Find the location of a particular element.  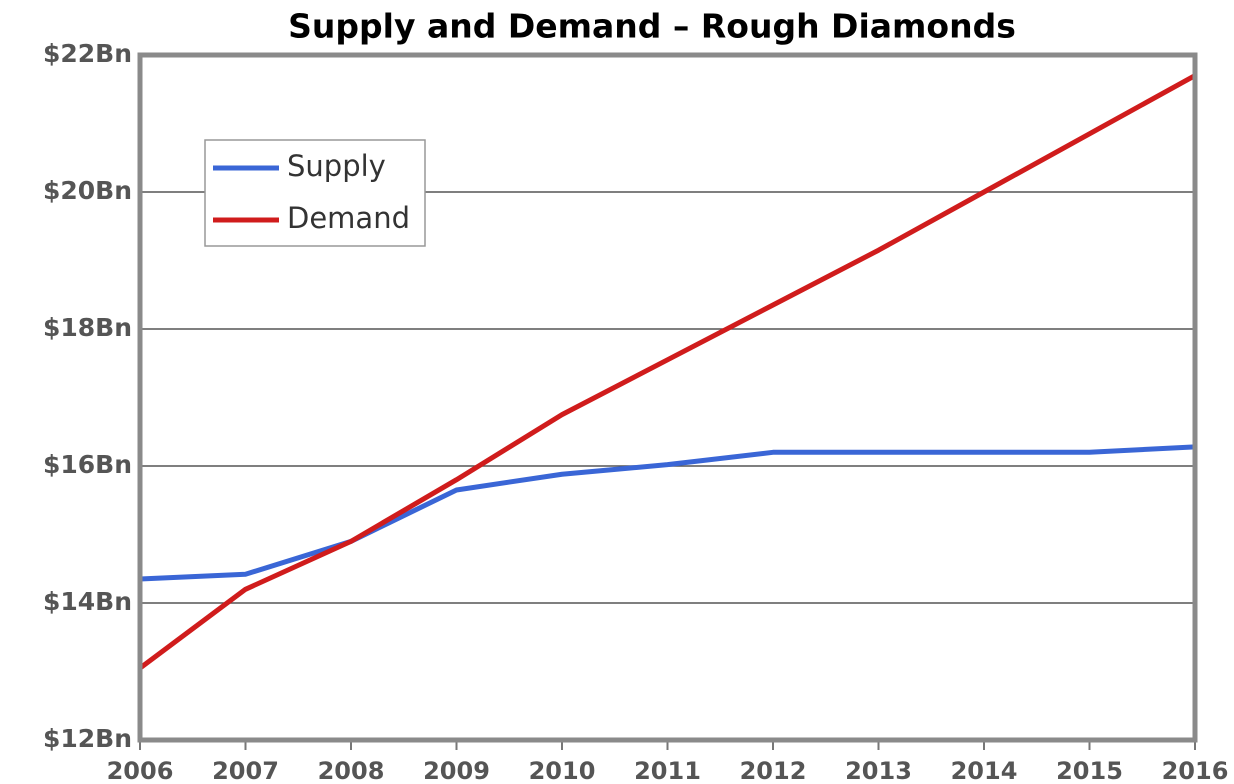

x-tick-label: 2016 is located at coordinates (1195, 770).